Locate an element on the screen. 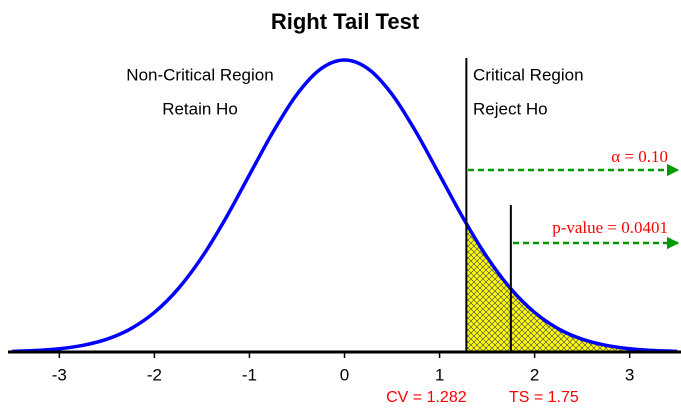 The image size is (681, 411). x-tick-label: 1 is located at coordinates (439, 374).